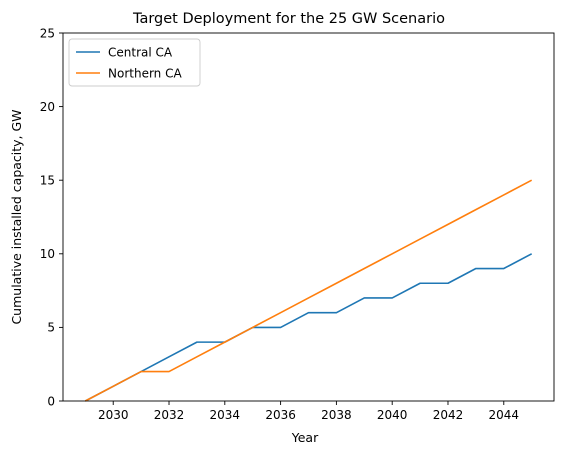  Describe the element at coordinates (225, 415) in the screenshot. I see `x-tick-label: 2034` at that location.